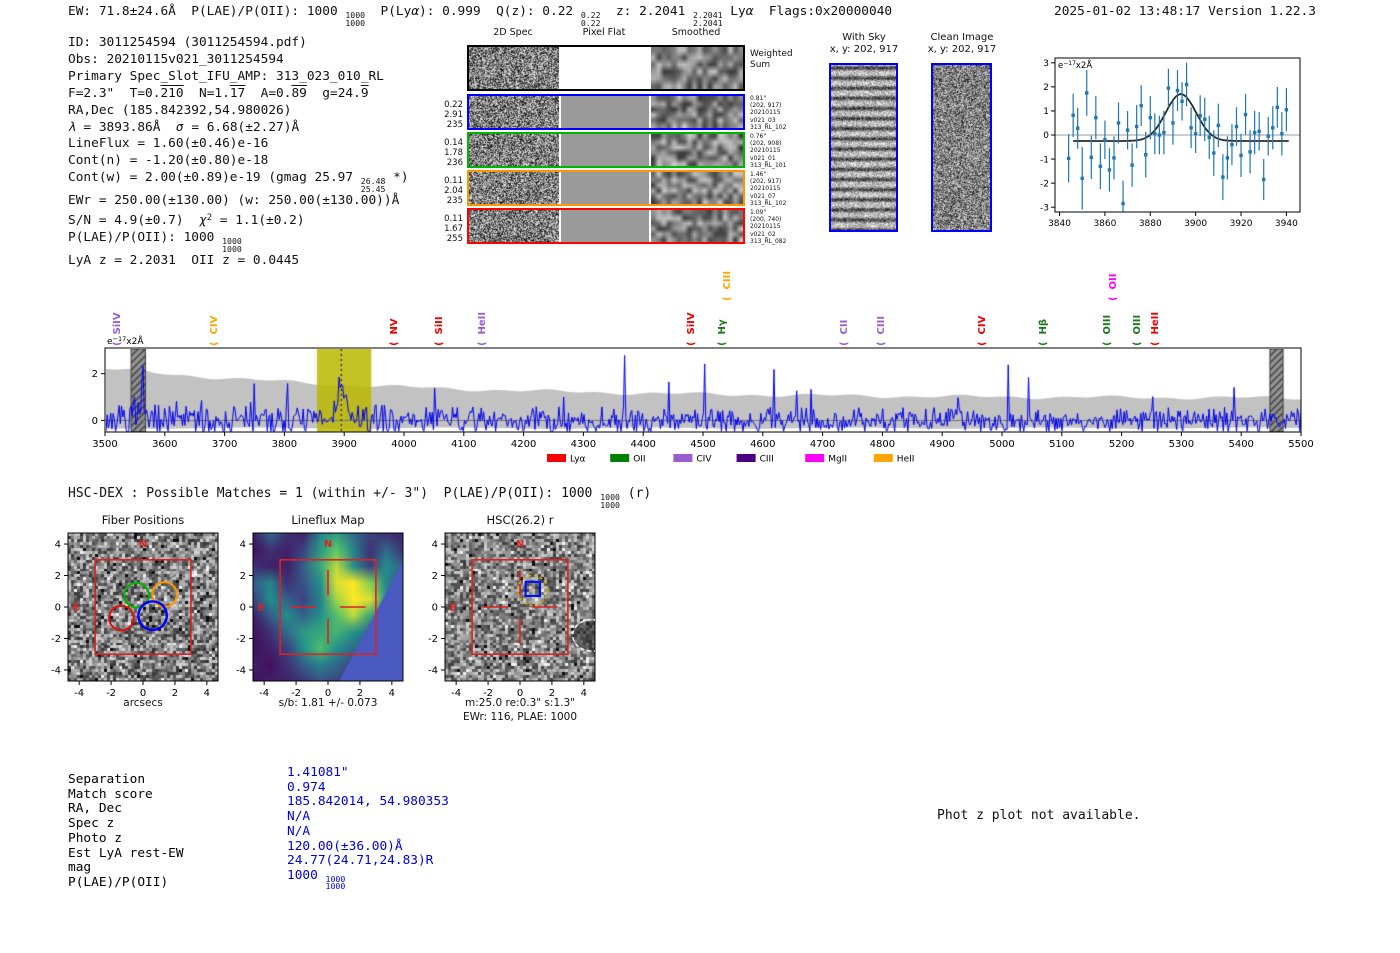  Describe the element at coordinates (1150, 224) in the screenshot. I see `svg-text: 3880` at that location.